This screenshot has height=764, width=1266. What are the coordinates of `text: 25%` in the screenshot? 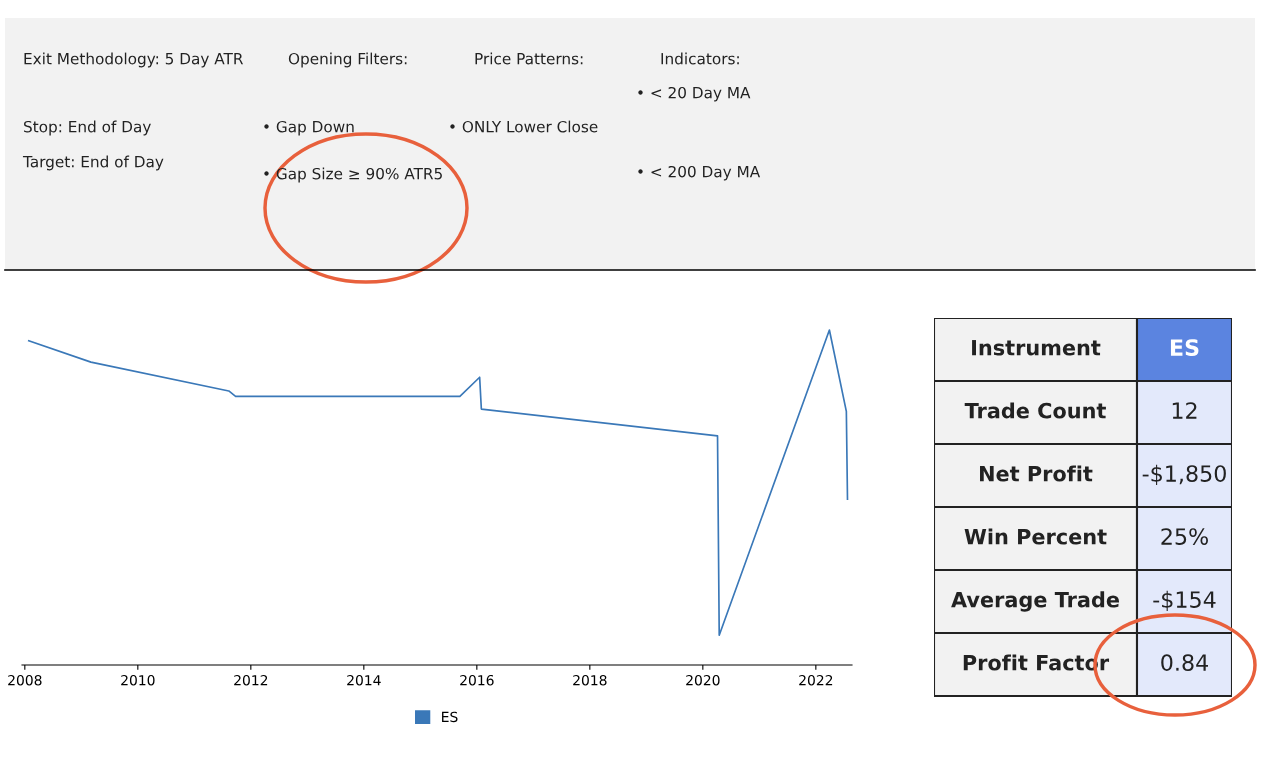 It's located at (1184, 536).